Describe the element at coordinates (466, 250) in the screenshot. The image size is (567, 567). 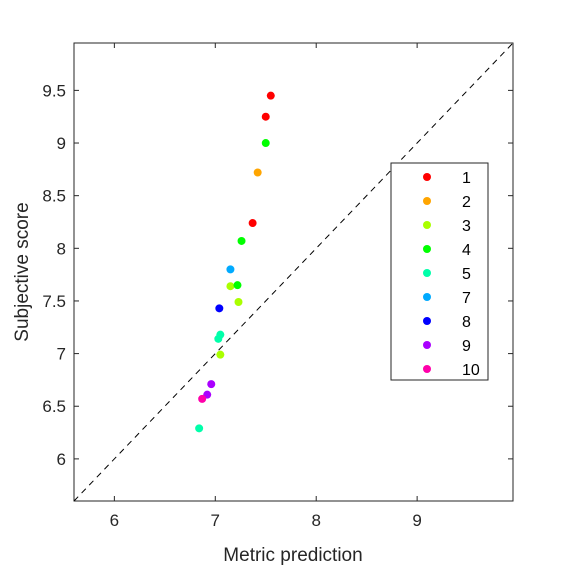
I see `legend-label-4: 4` at that location.